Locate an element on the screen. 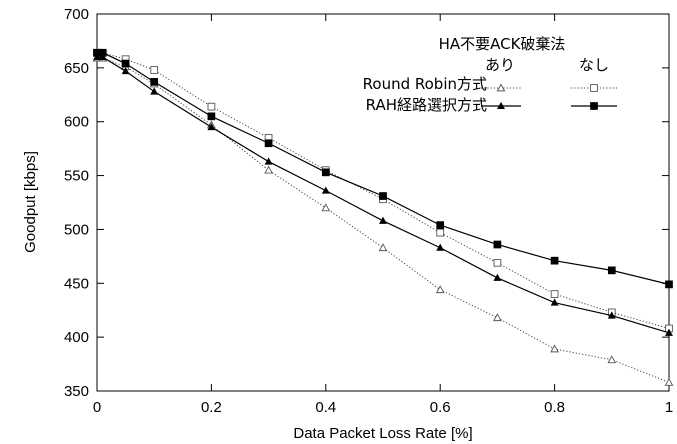 The image size is (677, 444). legend-col-nashi: なし is located at coordinates (594, 65).